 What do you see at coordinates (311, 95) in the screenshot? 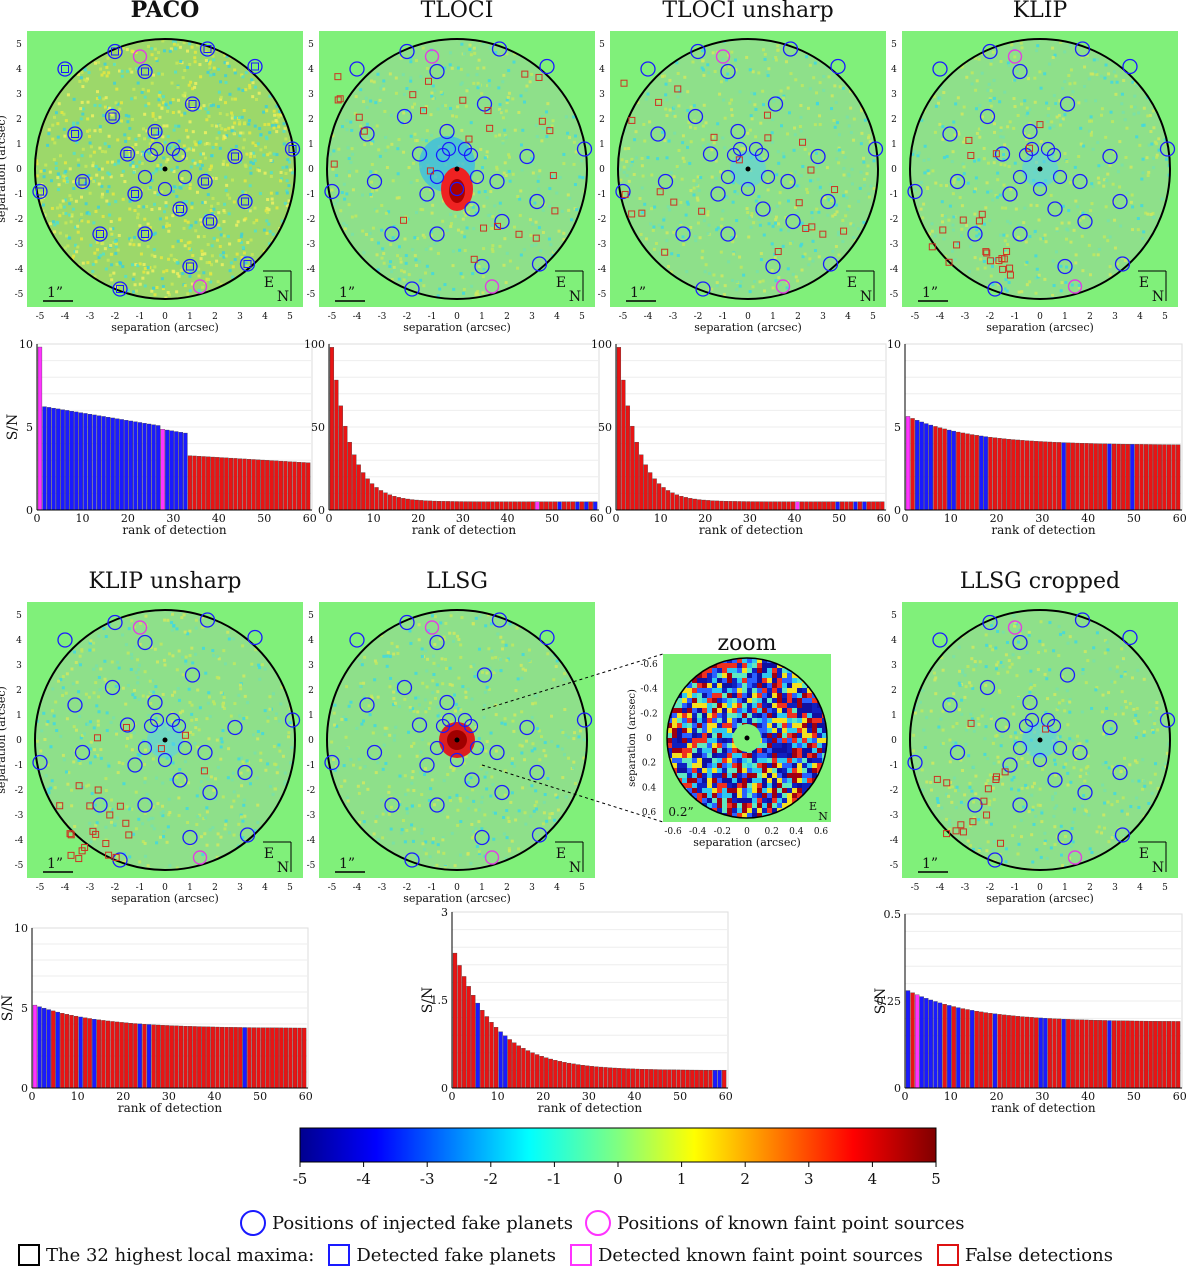
I see `y-tick-label: 3` at bounding box center [311, 95].